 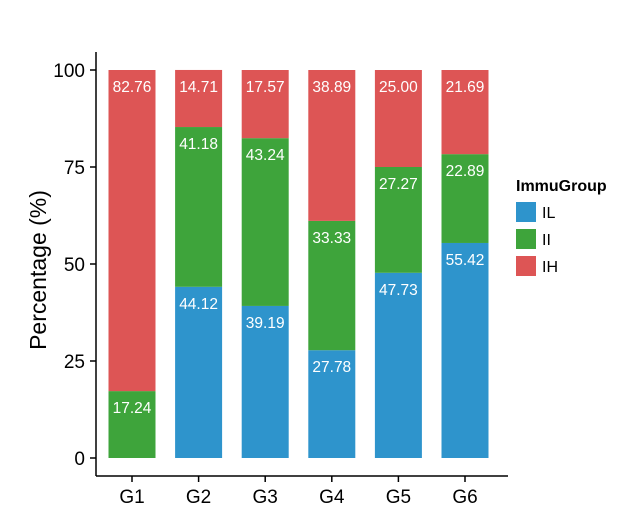 I want to click on bar-label-g3-ii: 43.24, so click(x=265, y=155).